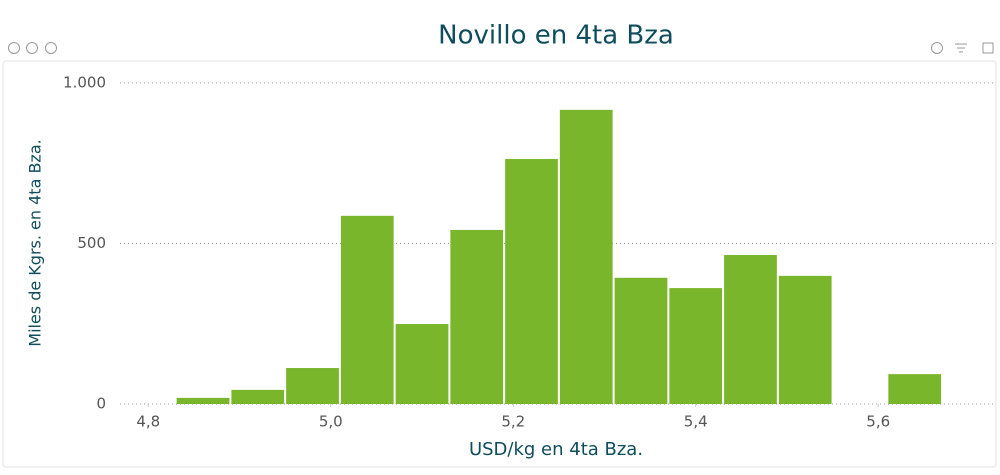 This screenshot has width=1000, height=475. Describe the element at coordinates (91, 243) in the screenshot. I see `y-tick-label: 500` at that location.